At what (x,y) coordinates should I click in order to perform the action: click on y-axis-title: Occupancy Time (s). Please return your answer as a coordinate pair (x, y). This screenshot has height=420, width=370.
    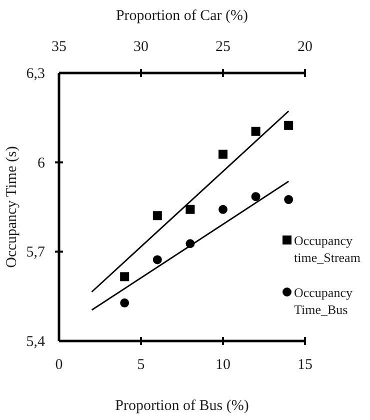
    Looking at the image, I should click on (12, 207).